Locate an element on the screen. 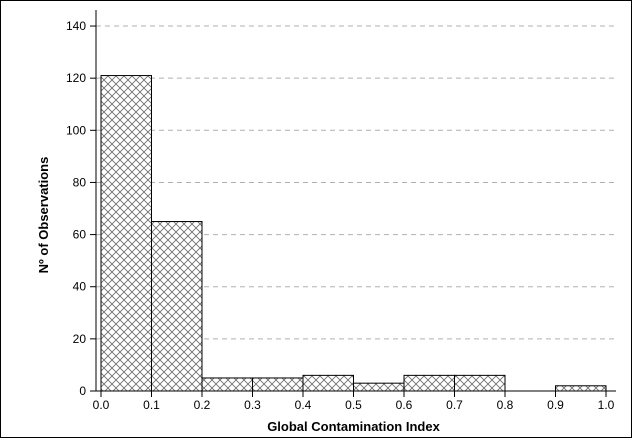 The width and height of the screenshot is (632, 438). x-tick-label: 1.0 is located at coordinates (606, 405).